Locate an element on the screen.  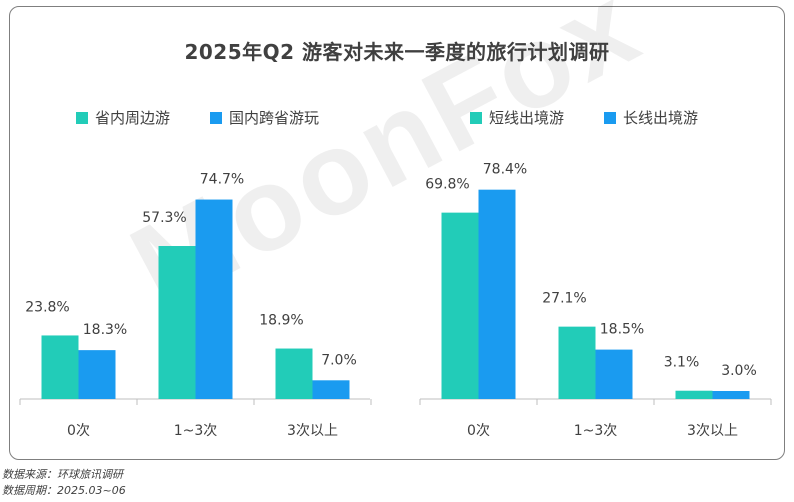
data-label: 78.4% is located at coordinates (505, 170).